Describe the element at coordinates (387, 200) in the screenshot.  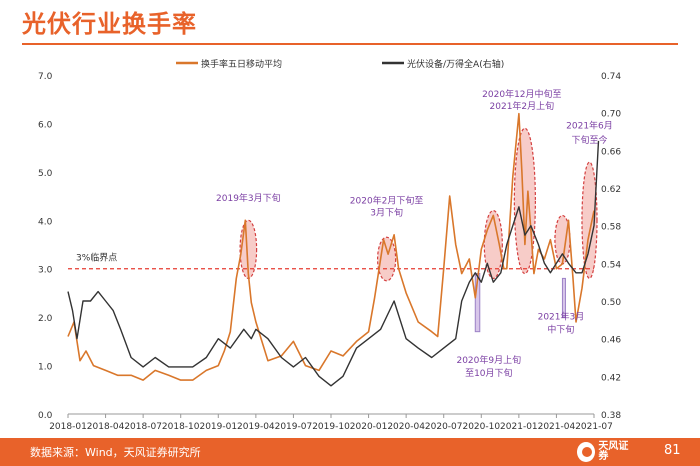
I see `annotation-text: 2020年2月下旬至` at that location.